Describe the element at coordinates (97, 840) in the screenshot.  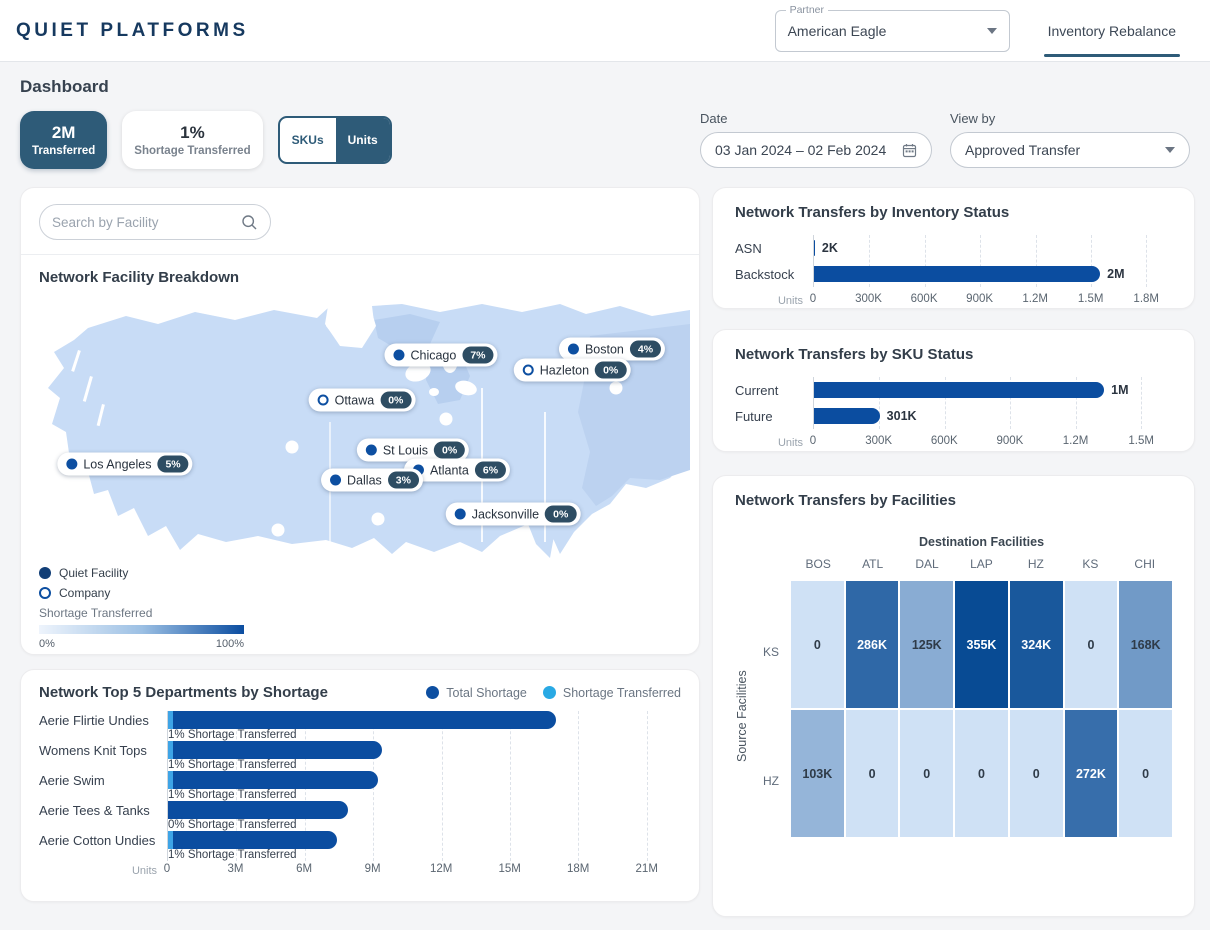
I see `department-label: Aerie Cotton Undies` at that location.